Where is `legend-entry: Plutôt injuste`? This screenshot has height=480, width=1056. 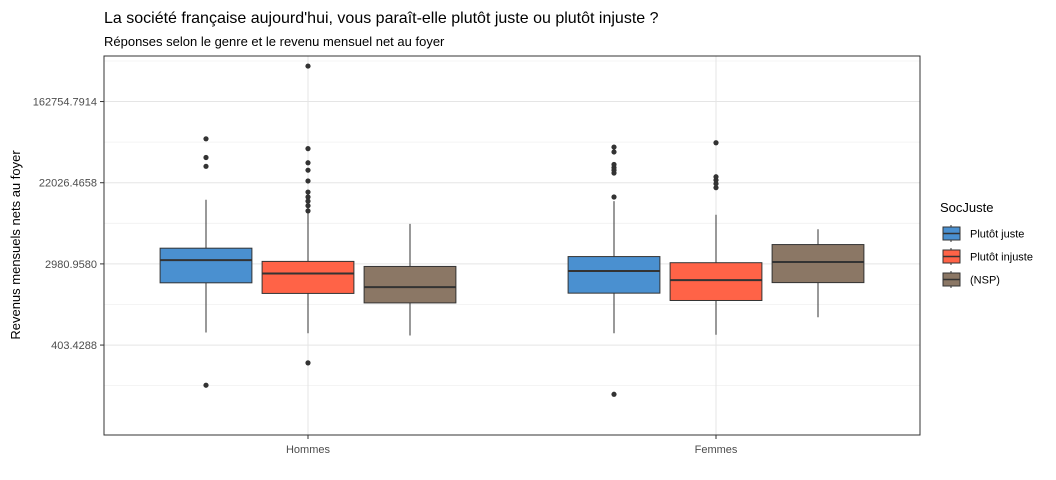 legend-entry: Plutôt injuste is located at coordinates (987, 256).